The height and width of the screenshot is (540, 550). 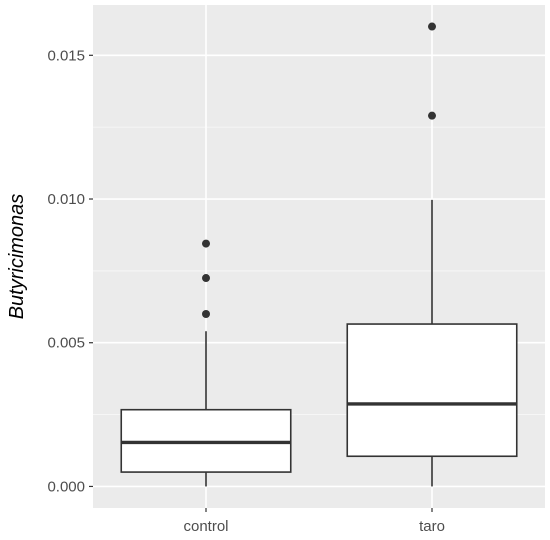 I want to click on y-tick-label: 0.005, so click(x=66, y=343).